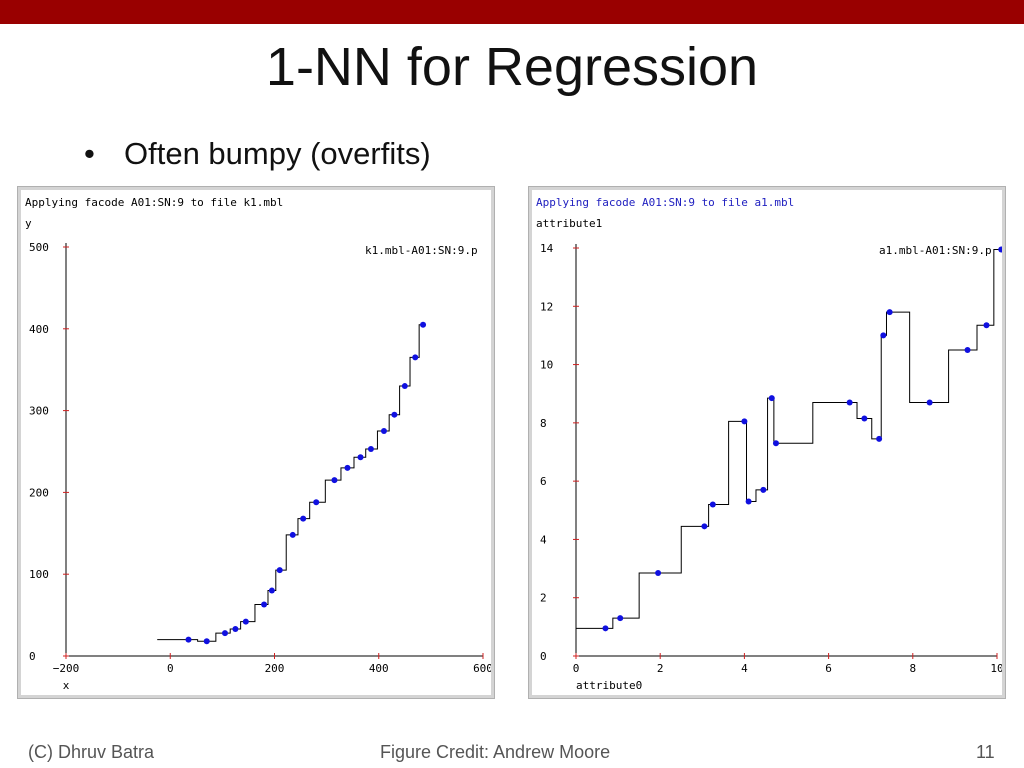 This screenshot has width=1024, height=768. Describe the element at coordinates (495, 752) in the screenshot. I see `footer-credit: Figure Credit: Andrew Moore` at that location.